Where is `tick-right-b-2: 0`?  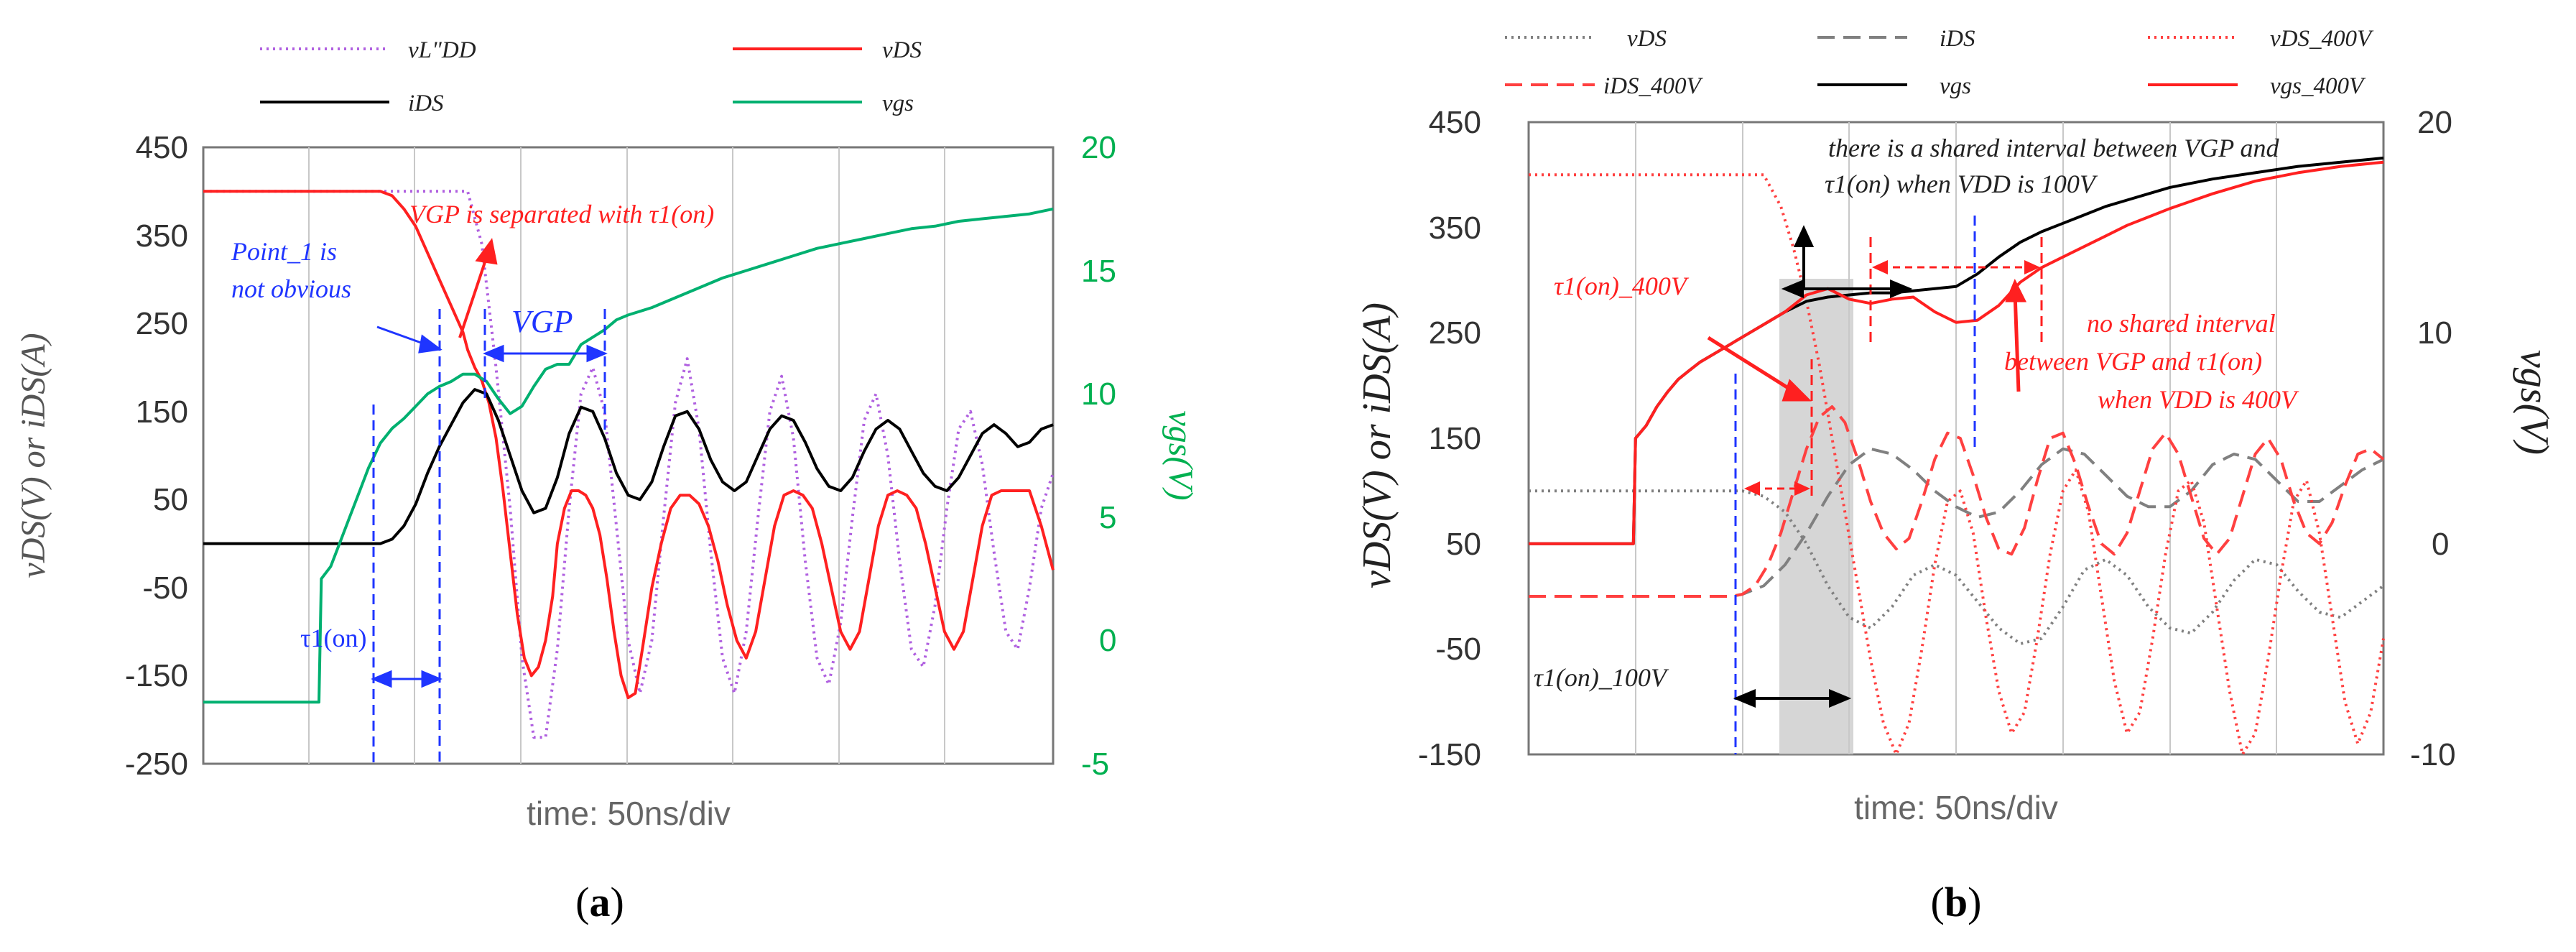 tick-right-b-2: 0 is located at coordinates (2440, 544).